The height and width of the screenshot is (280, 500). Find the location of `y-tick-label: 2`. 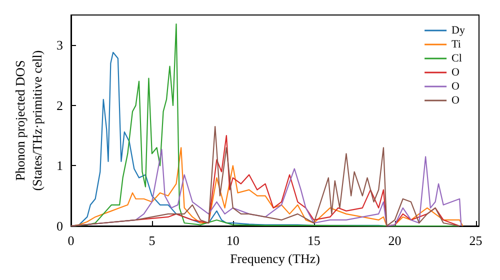

y-tick-label: 2 is located at coordinates (59, 105).